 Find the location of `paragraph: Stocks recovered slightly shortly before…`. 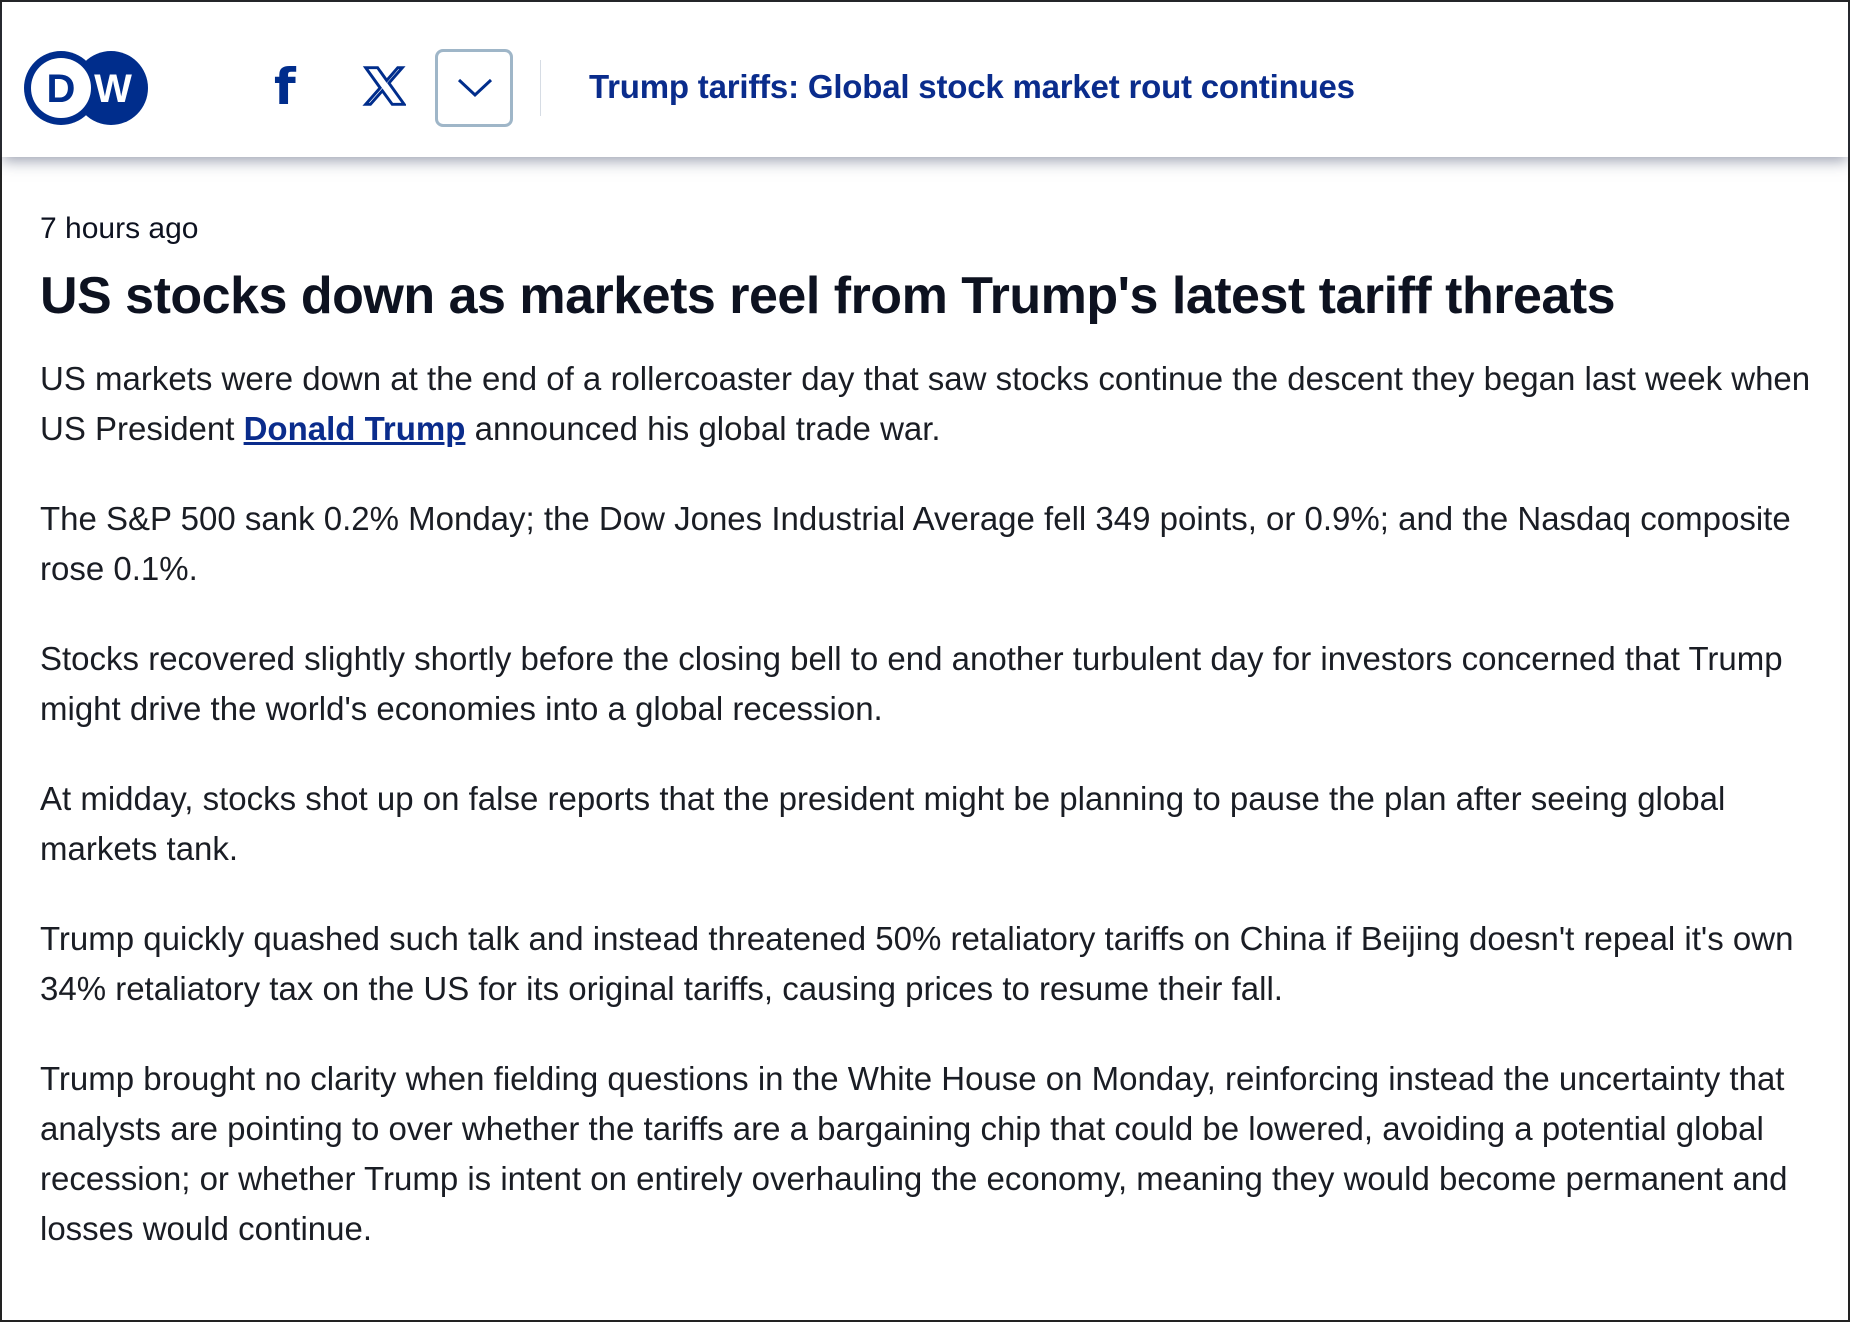

paragraph: Stocks recovered slightly shortly before… is located at coordinates (911, 683).